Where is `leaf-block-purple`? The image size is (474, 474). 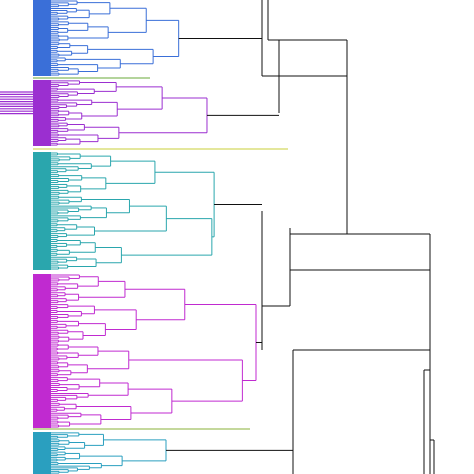 leaf-block-purple is located at coordinates (42, 113).